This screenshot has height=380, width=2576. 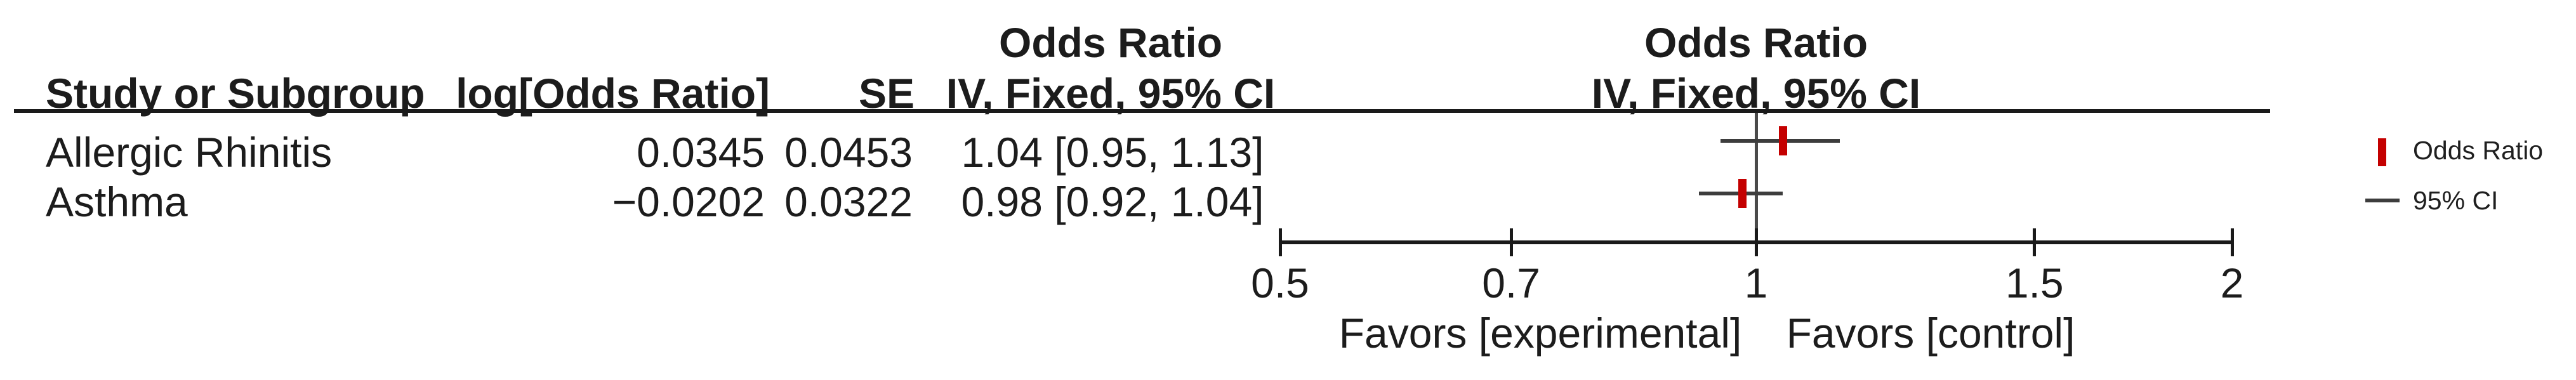 What do you see at coordinates (2232, 282) in the screenshot?
I see `axis-tick-label: 2` at bounding box center [2232, 282].